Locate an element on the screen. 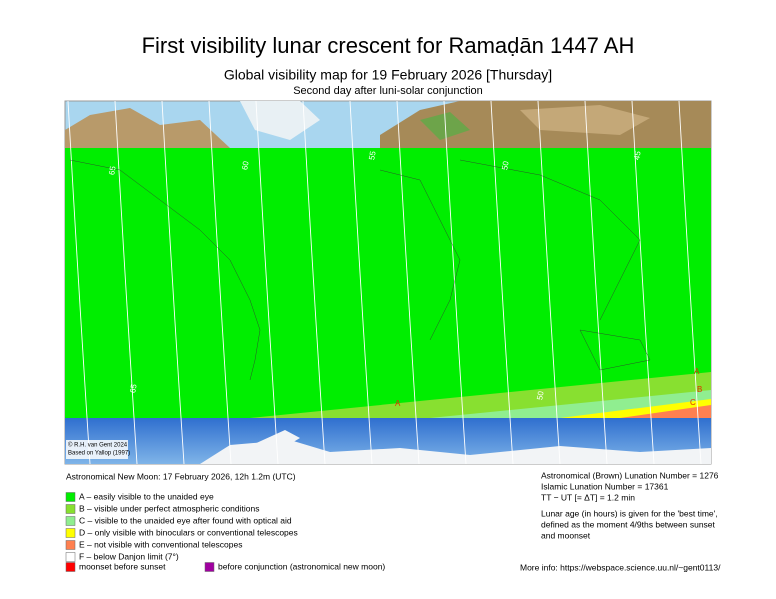 The height and width of the screenshot is (599, 776). zone-label: B is located at coordinates (699, 389).